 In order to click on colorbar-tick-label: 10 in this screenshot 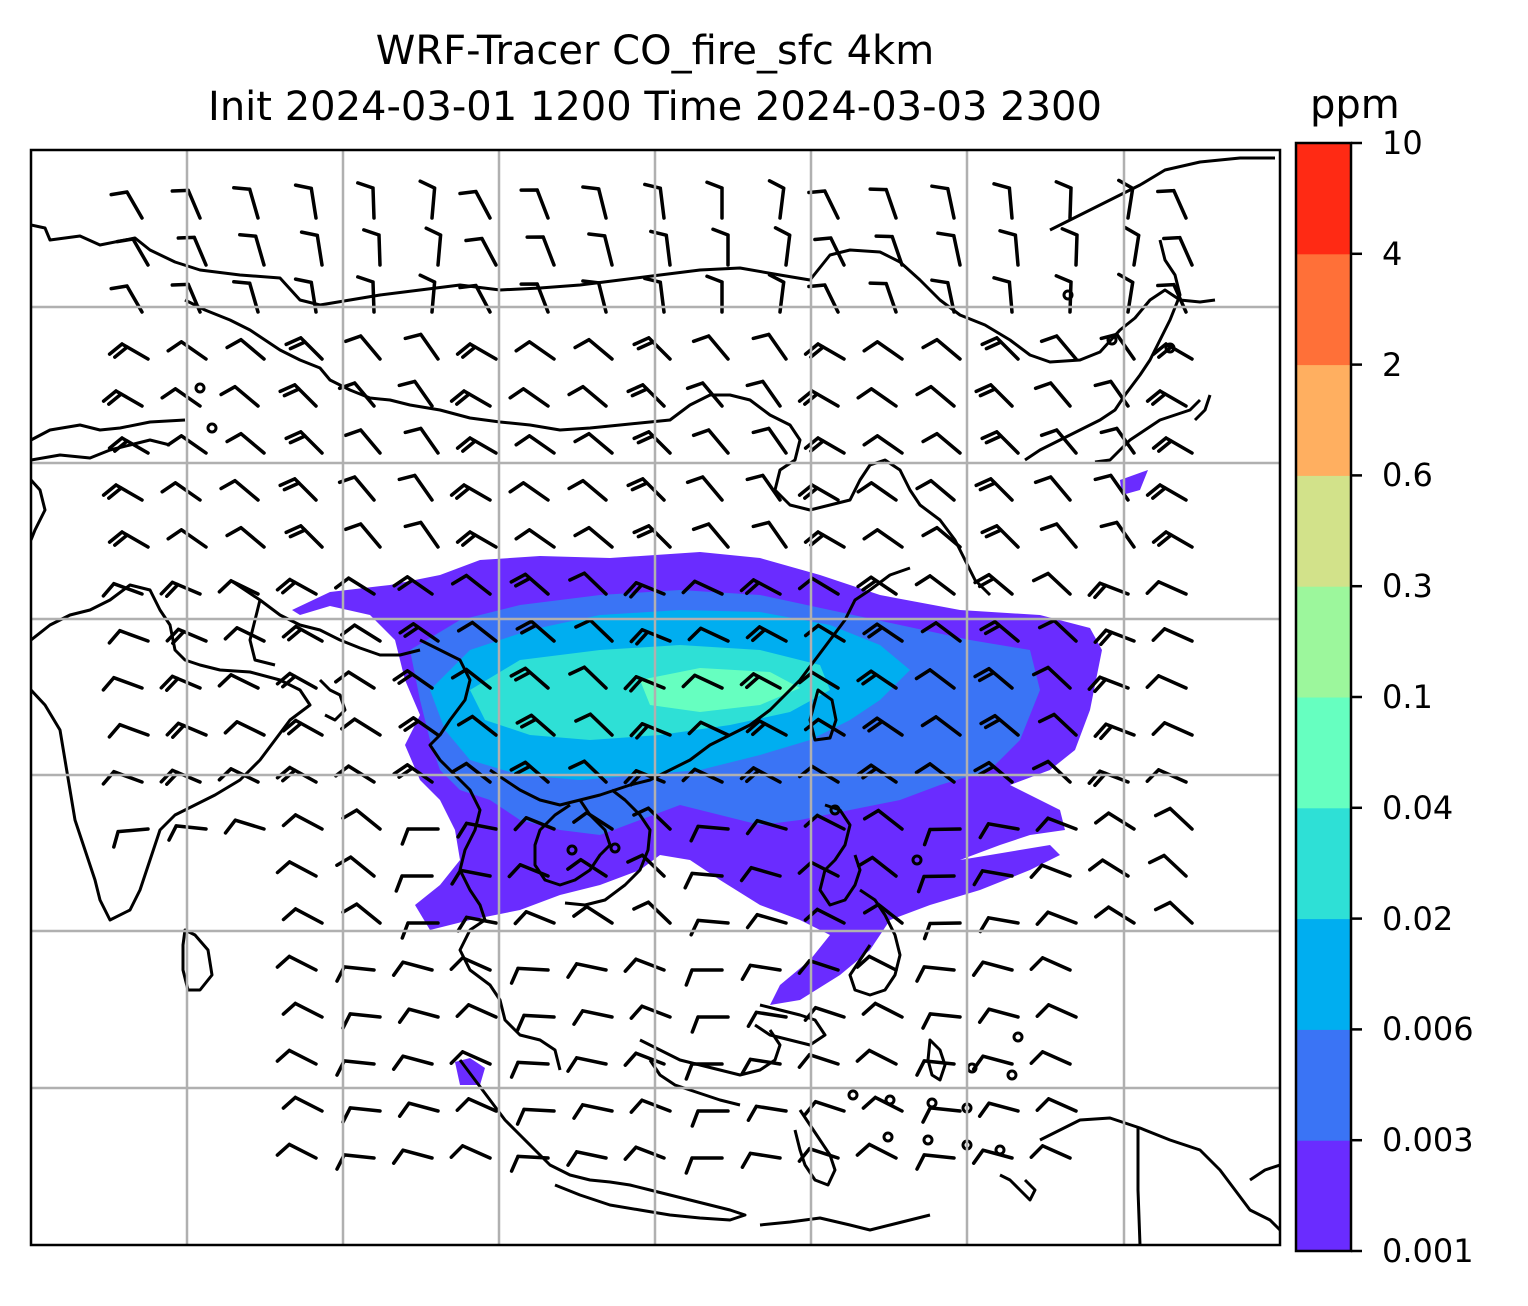, I will do `click(1402, 143)`.